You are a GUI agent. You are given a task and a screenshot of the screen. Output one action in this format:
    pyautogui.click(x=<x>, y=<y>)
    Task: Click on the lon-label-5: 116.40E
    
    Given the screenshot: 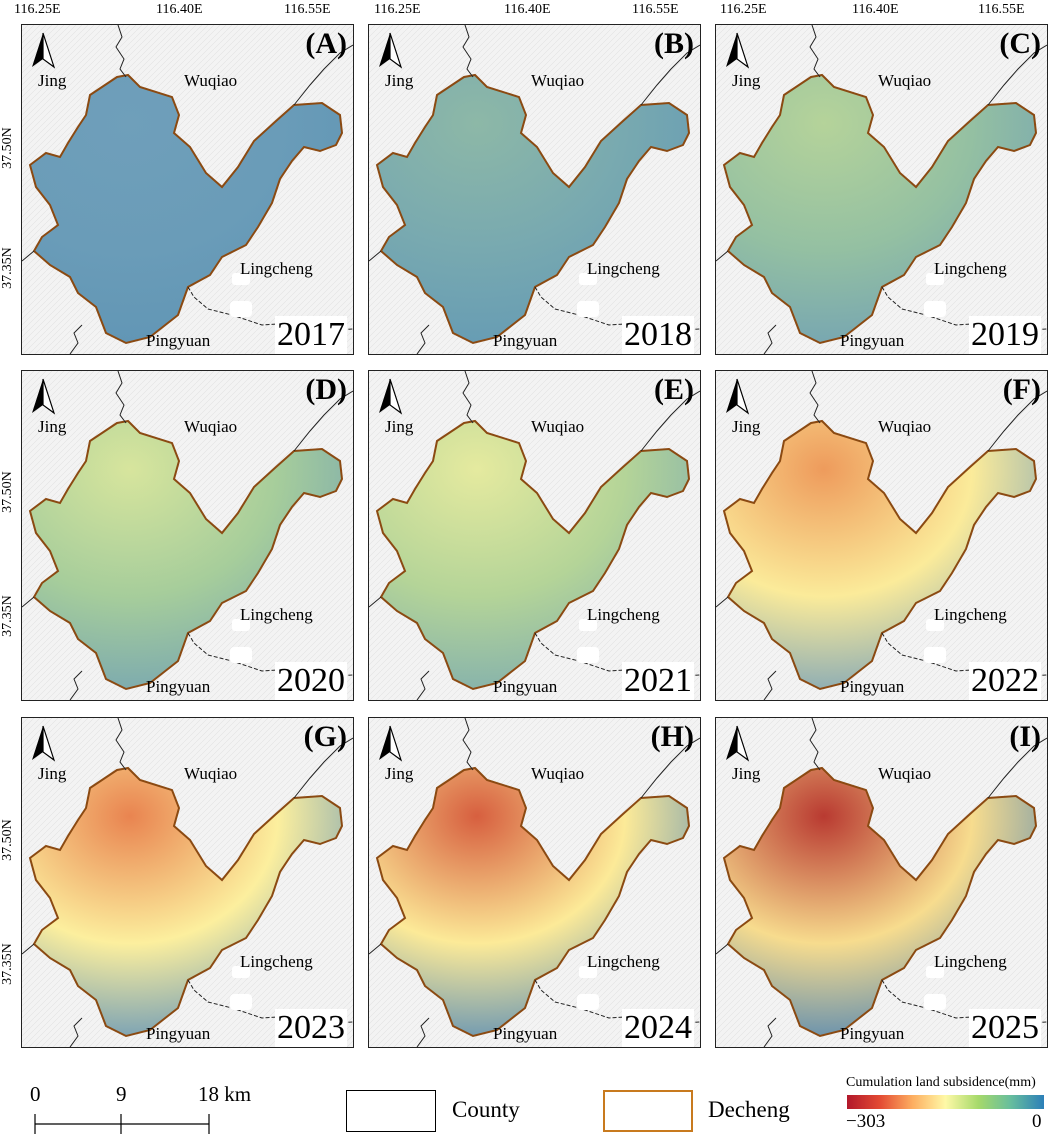 What is the action you would take?
    pyautogui.click(x=527, y=9)
    